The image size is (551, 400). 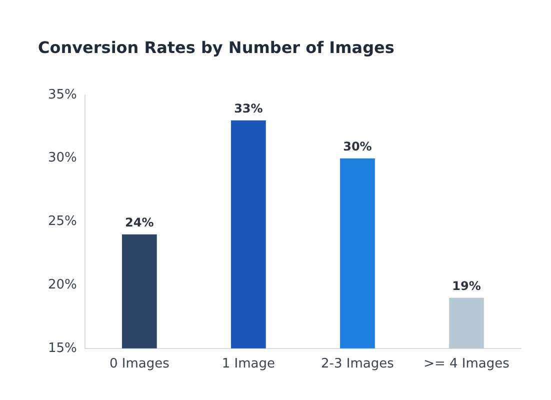 I want to click on x-tick-label: 0 Images, so click(x=139, y=364).